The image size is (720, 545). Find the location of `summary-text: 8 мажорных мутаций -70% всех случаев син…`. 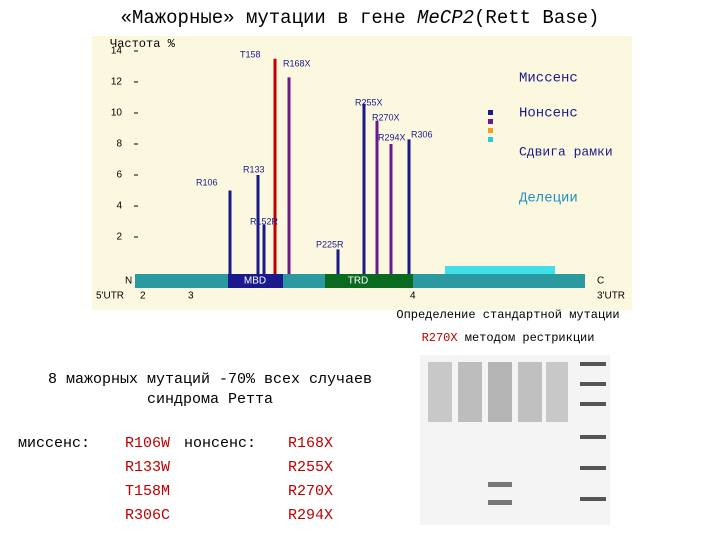

summary-text: 8 мажорных мутаций -70% всех случаев син… is located at coordinates (210, 389).